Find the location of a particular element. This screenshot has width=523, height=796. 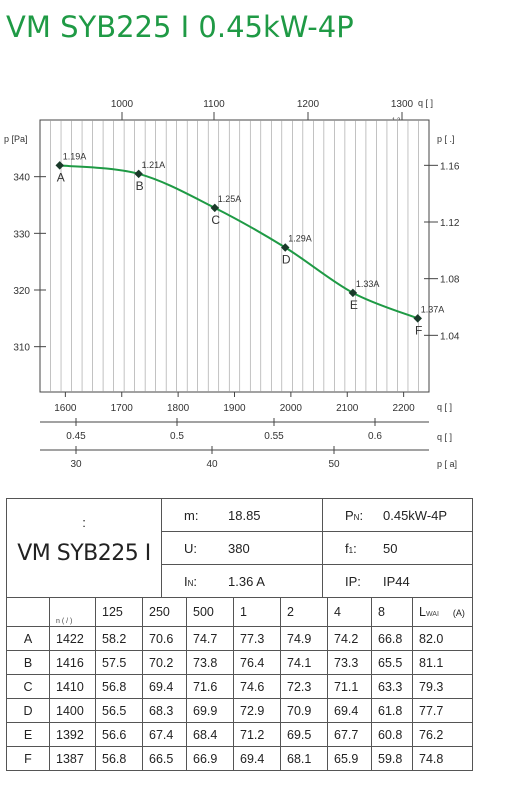

row-label: C is located at coordinates (28, 686).